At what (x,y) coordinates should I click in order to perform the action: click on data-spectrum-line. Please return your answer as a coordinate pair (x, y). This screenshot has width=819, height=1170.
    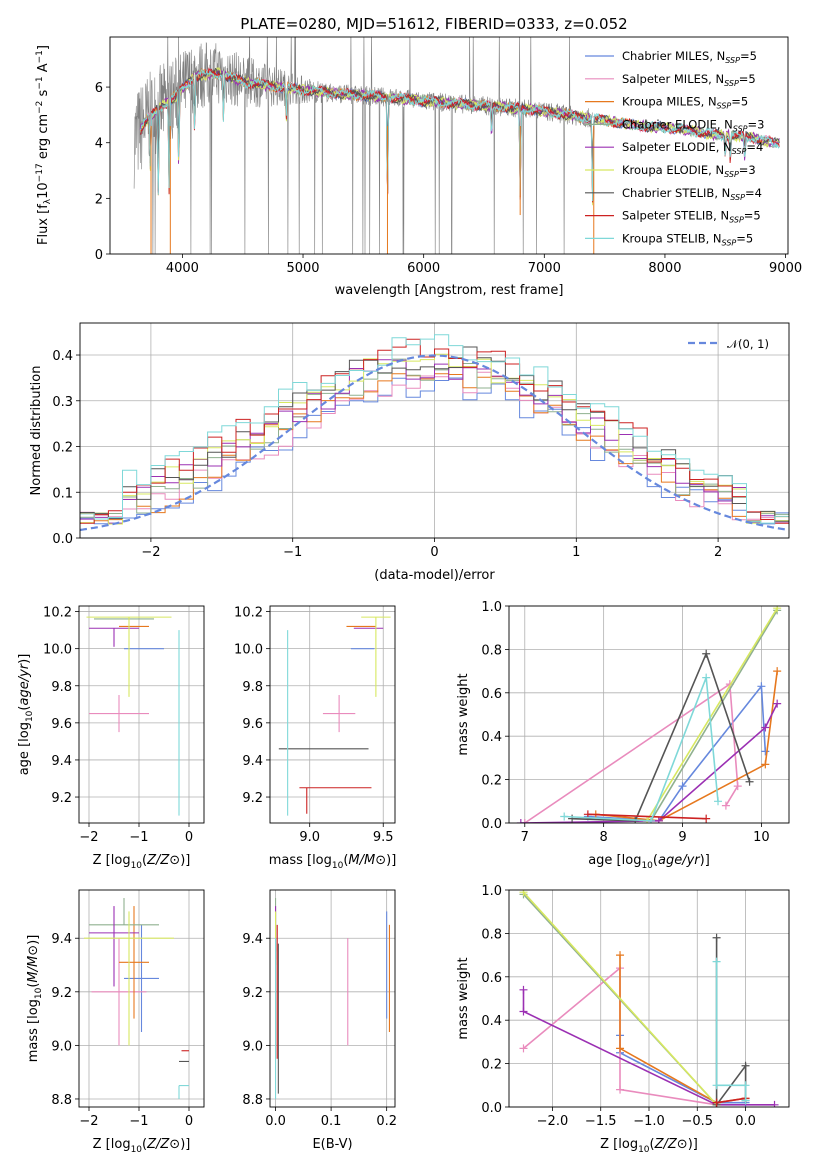
    Looking at the image, I should click on (363, 145).